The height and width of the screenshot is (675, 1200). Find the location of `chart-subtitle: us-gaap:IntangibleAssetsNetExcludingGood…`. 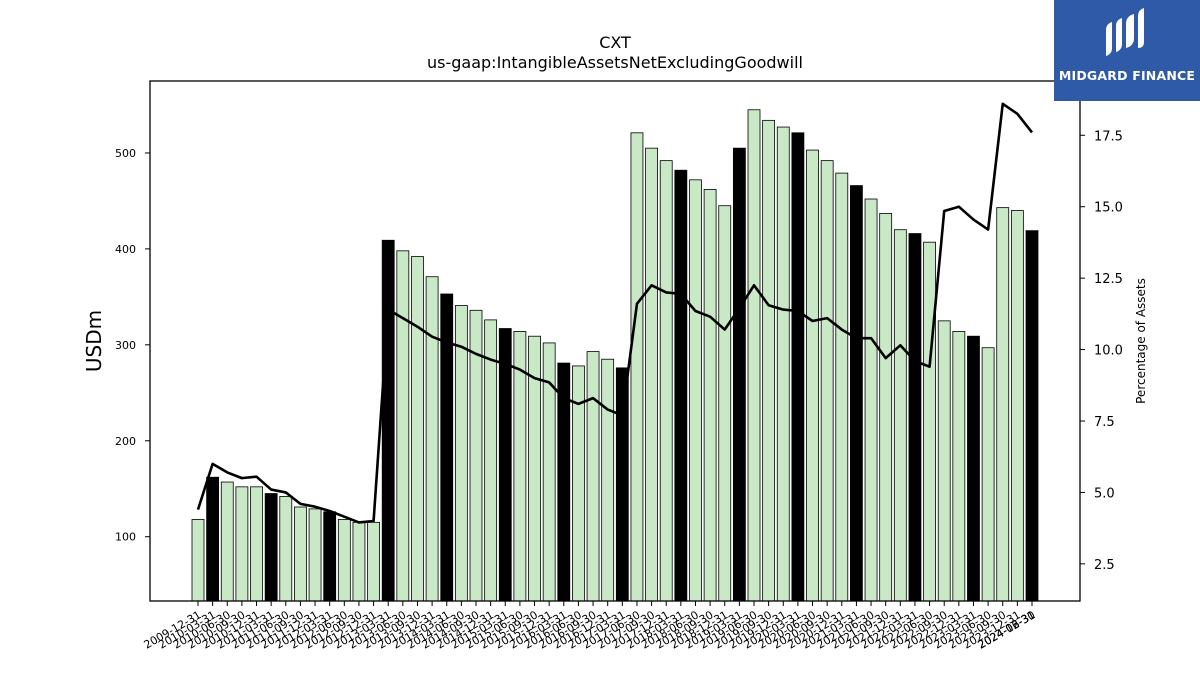

chart-subtitle: us-gaap:IntangibleAssetsNetExcludingGood… is located at coordinates (615, 62).